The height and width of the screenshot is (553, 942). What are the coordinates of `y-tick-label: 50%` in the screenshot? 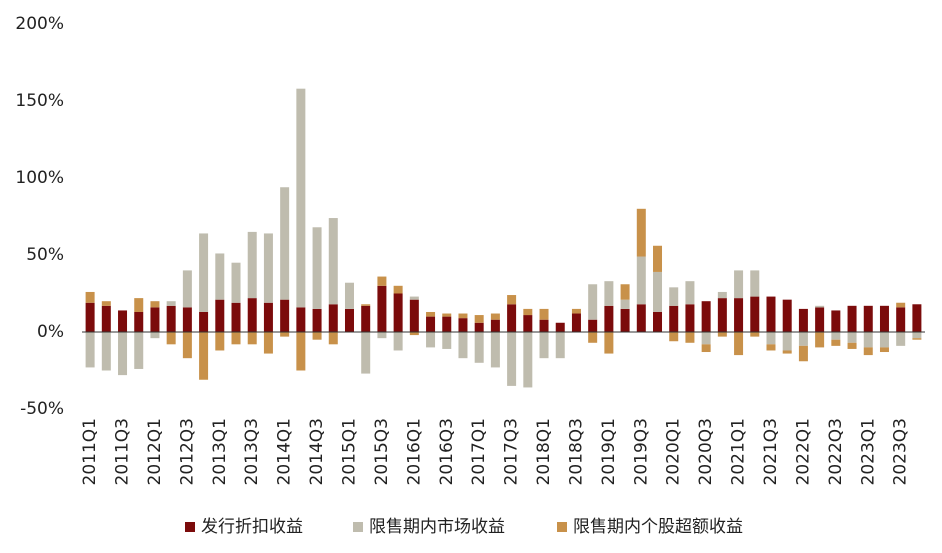 It's located at (45, 255).